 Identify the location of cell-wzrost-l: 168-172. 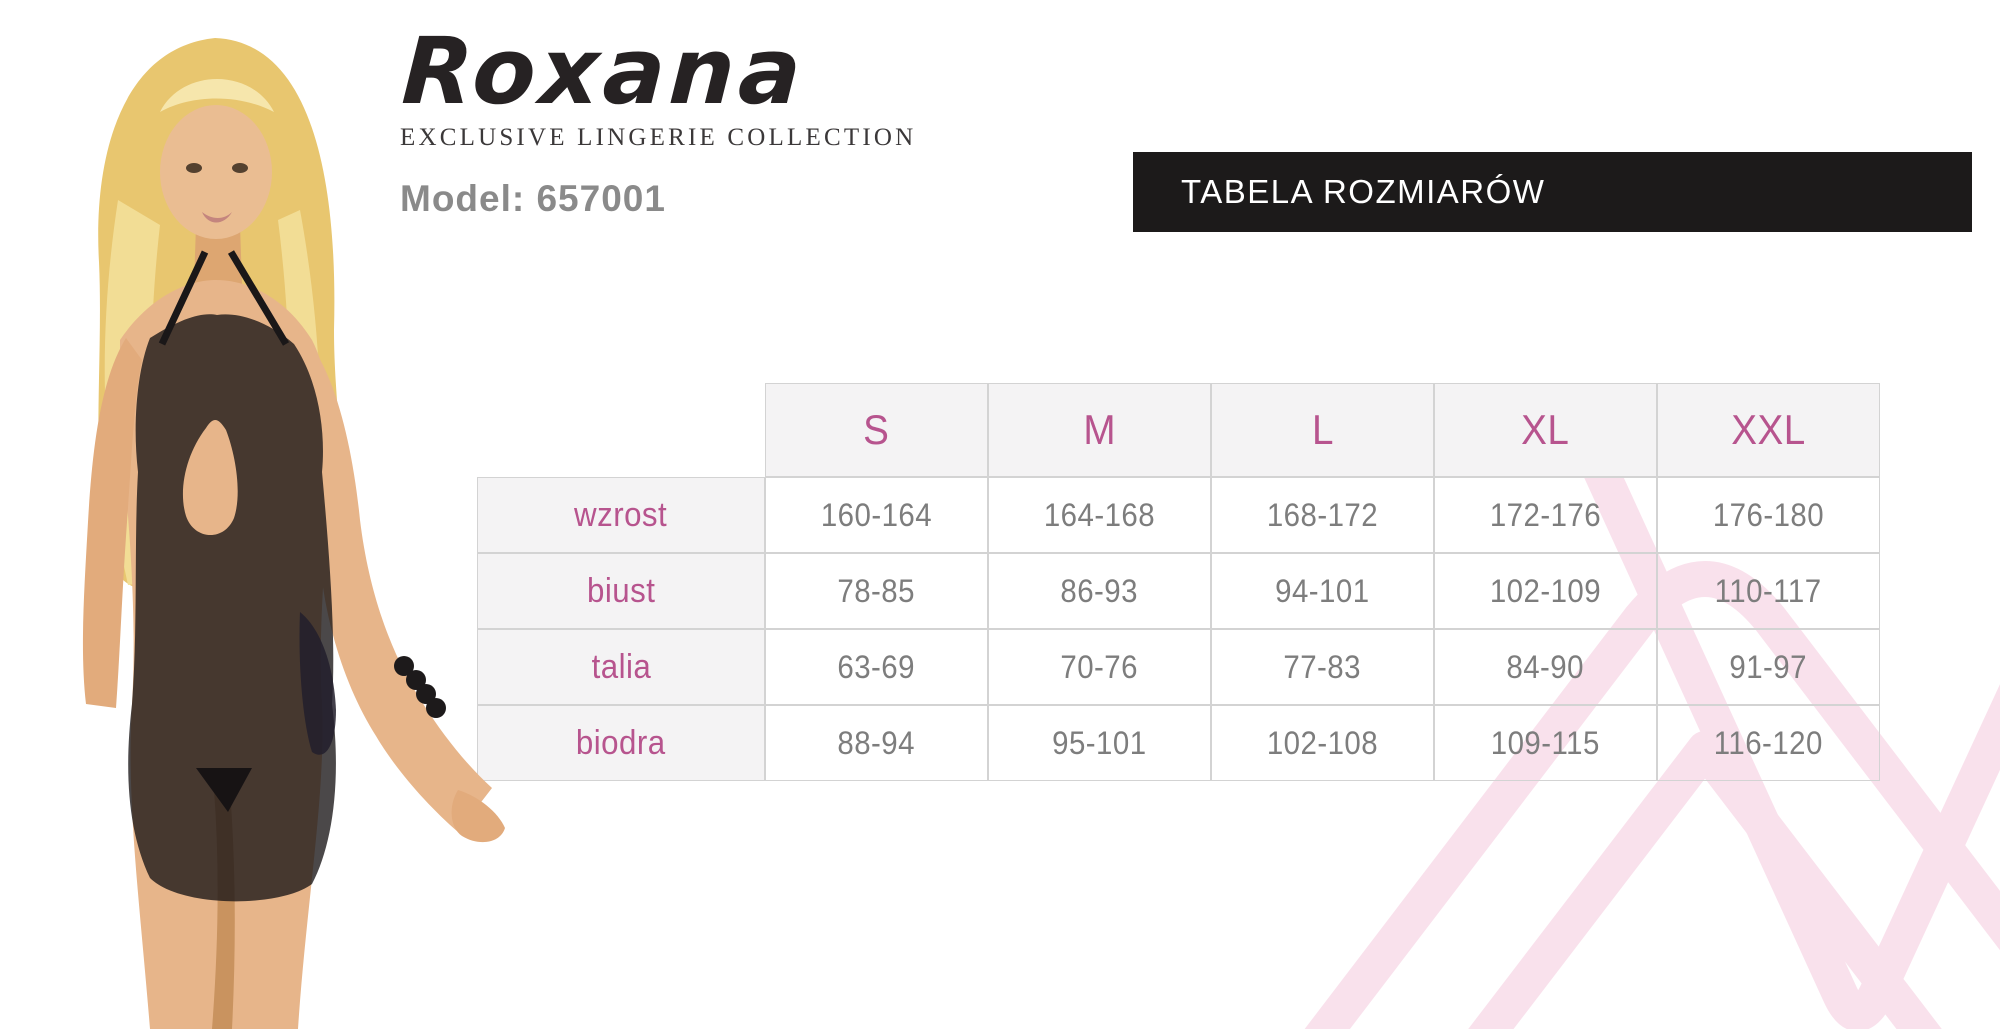
(1322, 515).